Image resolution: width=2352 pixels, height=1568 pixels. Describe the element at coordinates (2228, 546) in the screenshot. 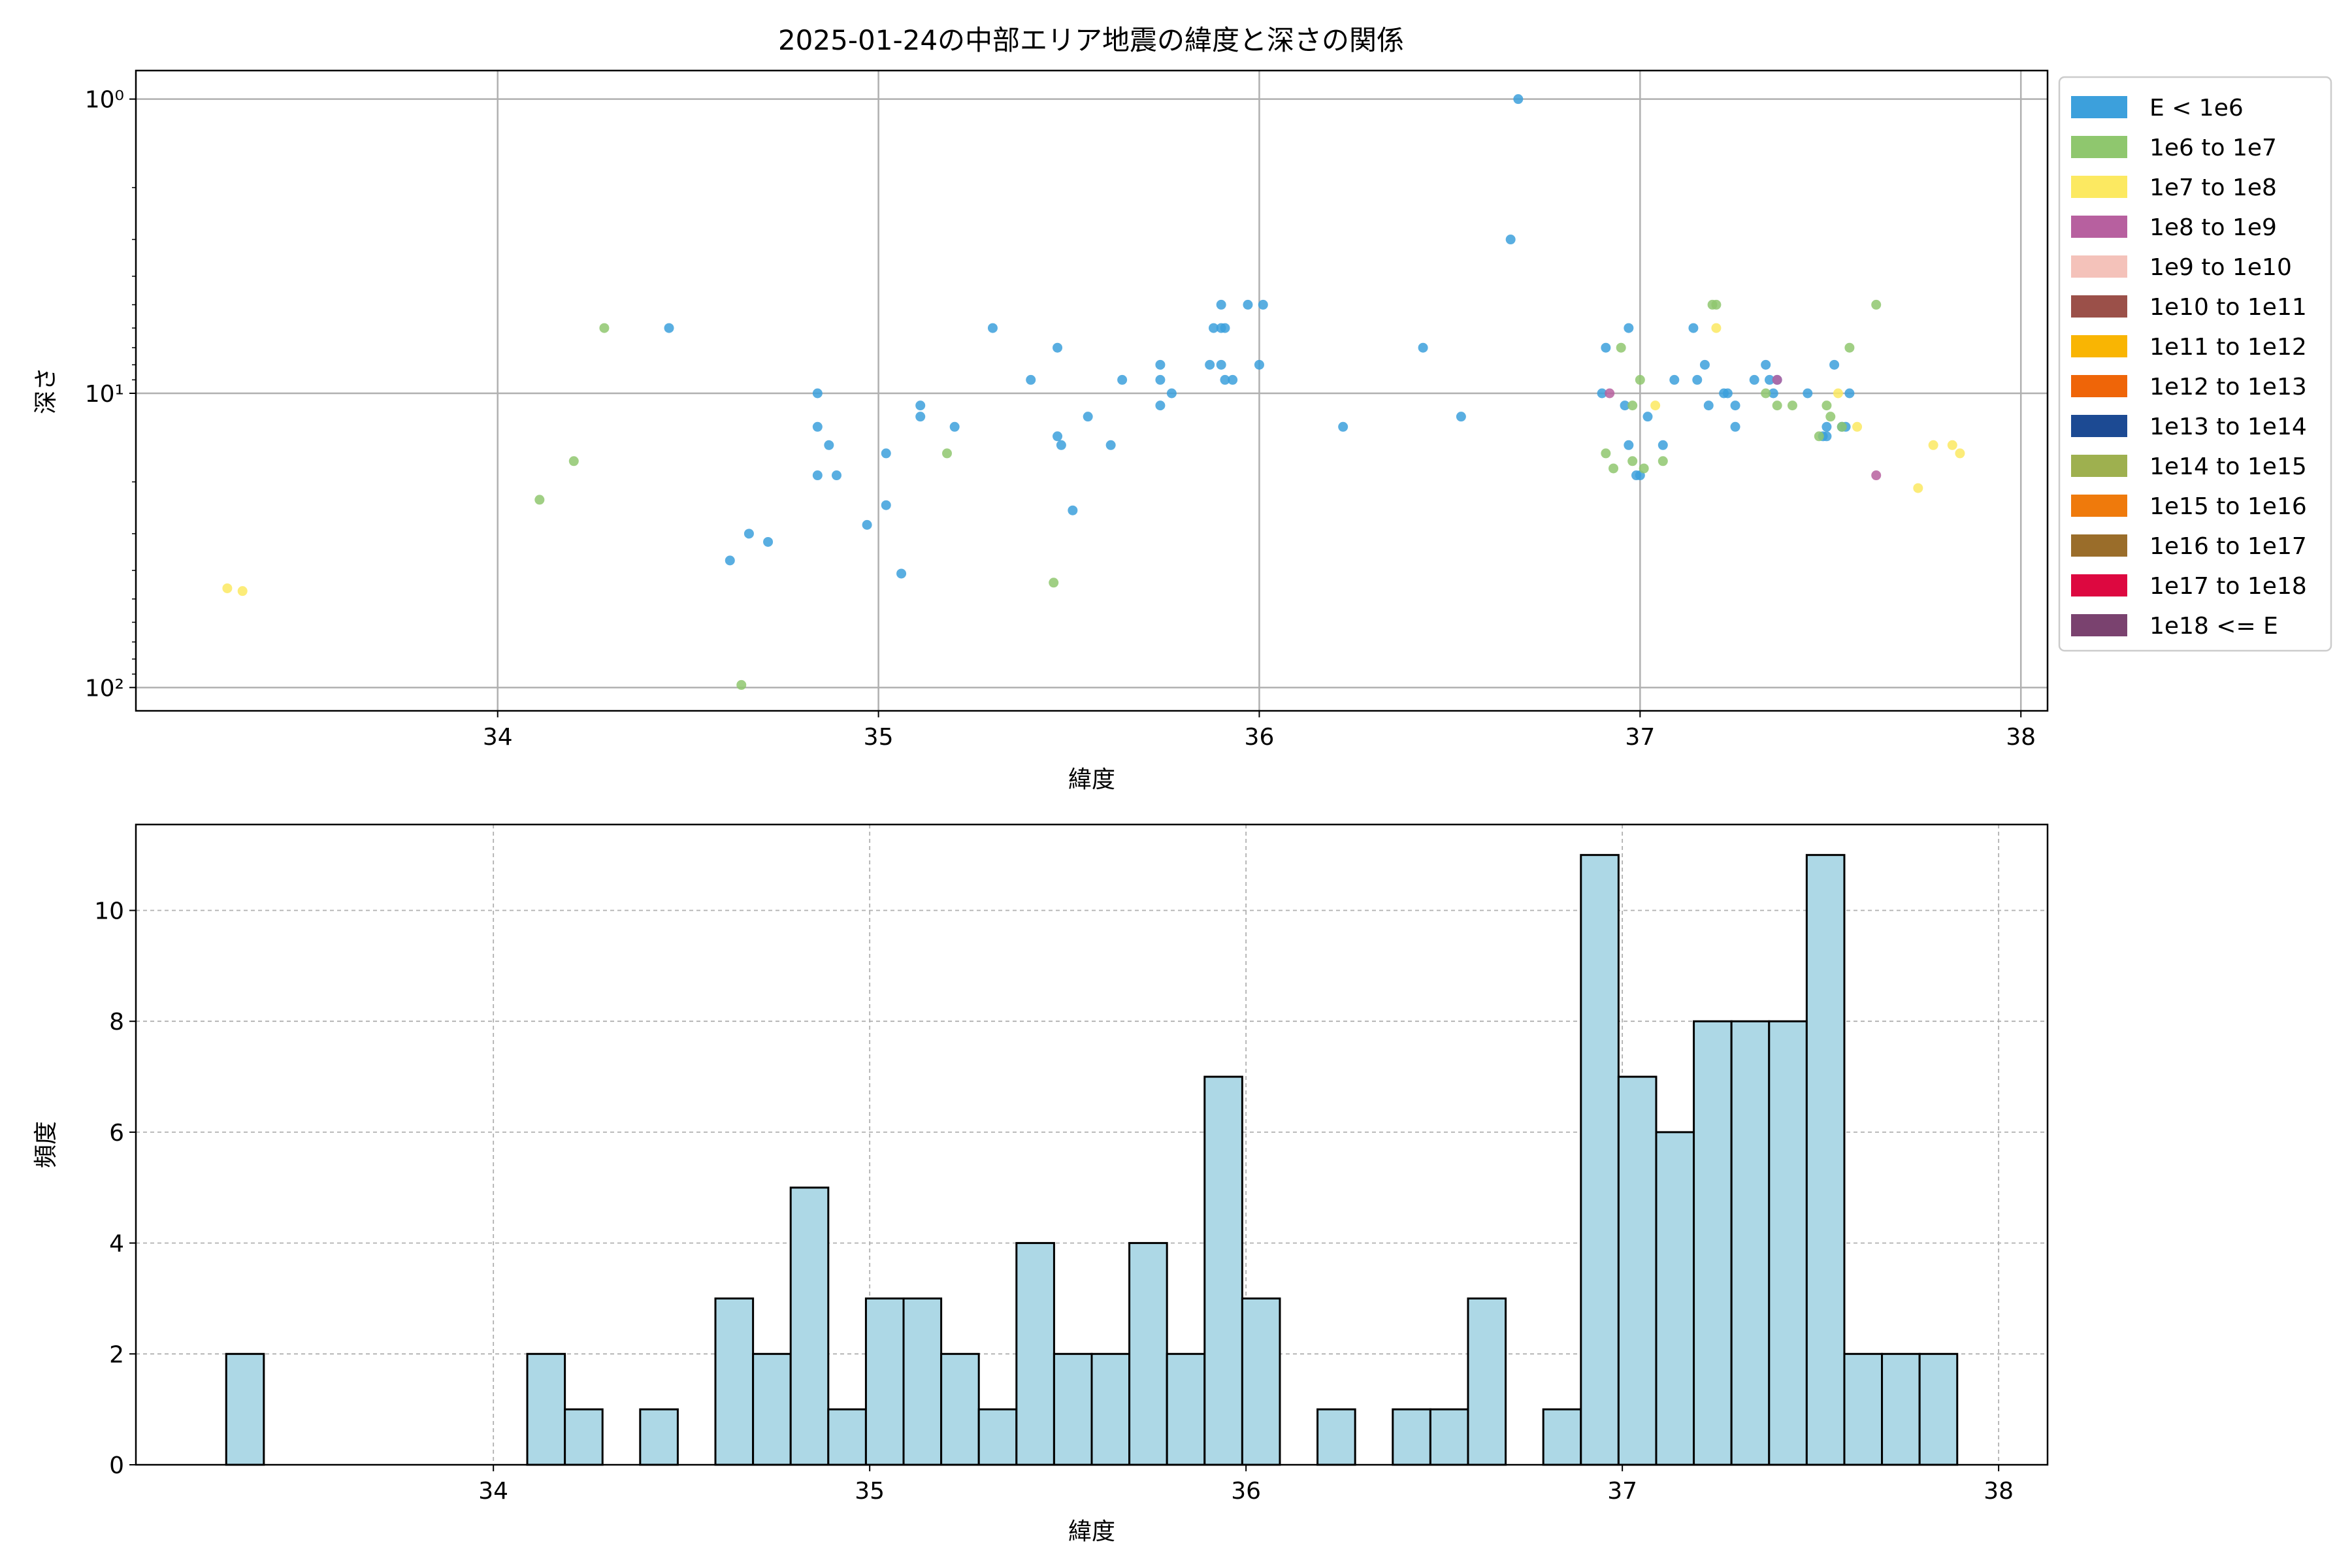

I see `legend-label: 1e16 to 1e17` at that location.